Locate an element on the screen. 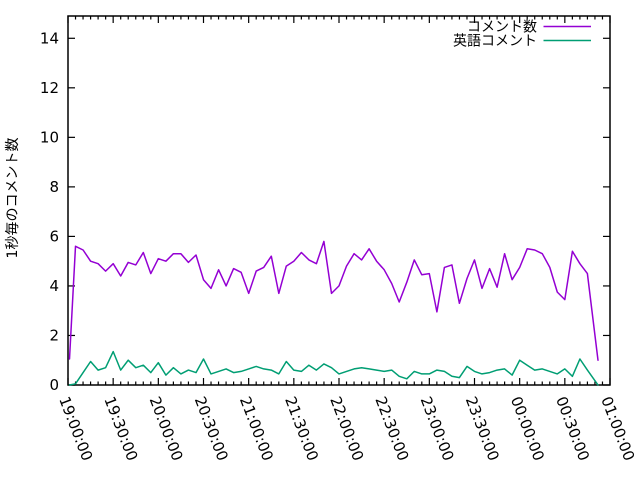  x-tick-label: 01:00:00 is located at coordinates (617, 428).